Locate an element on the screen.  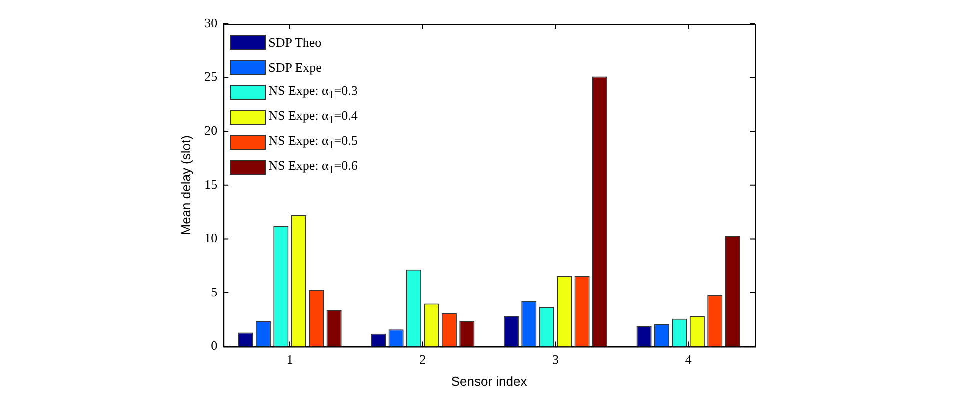
y-tick-label: 25 is located at coordinates (211, 76).